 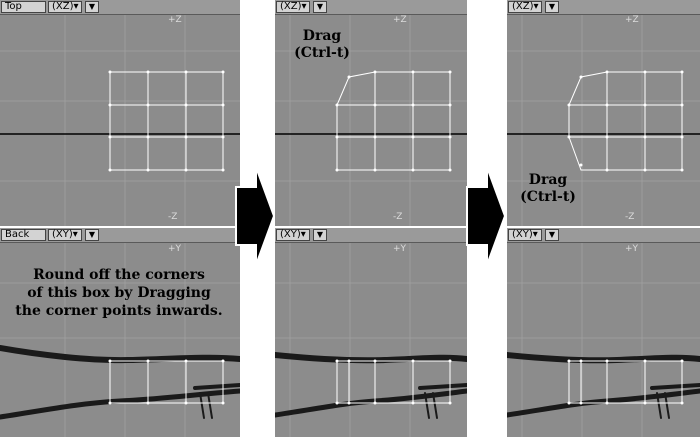 I want to click on instruction-line: of this box by Dragging, so click(x=119, y=293).